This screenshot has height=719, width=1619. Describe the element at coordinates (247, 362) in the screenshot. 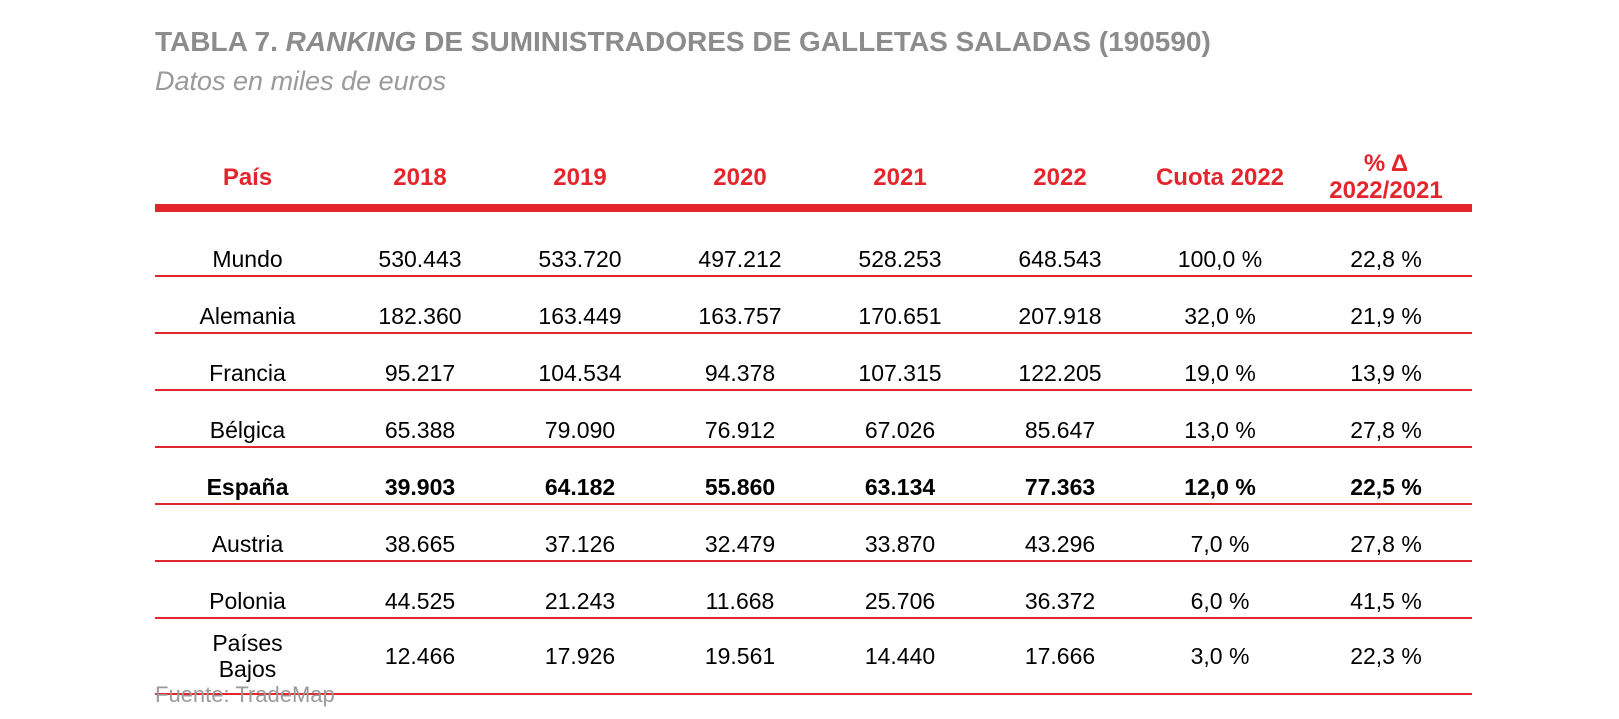

I see `cell-pais: Francia` at that location.